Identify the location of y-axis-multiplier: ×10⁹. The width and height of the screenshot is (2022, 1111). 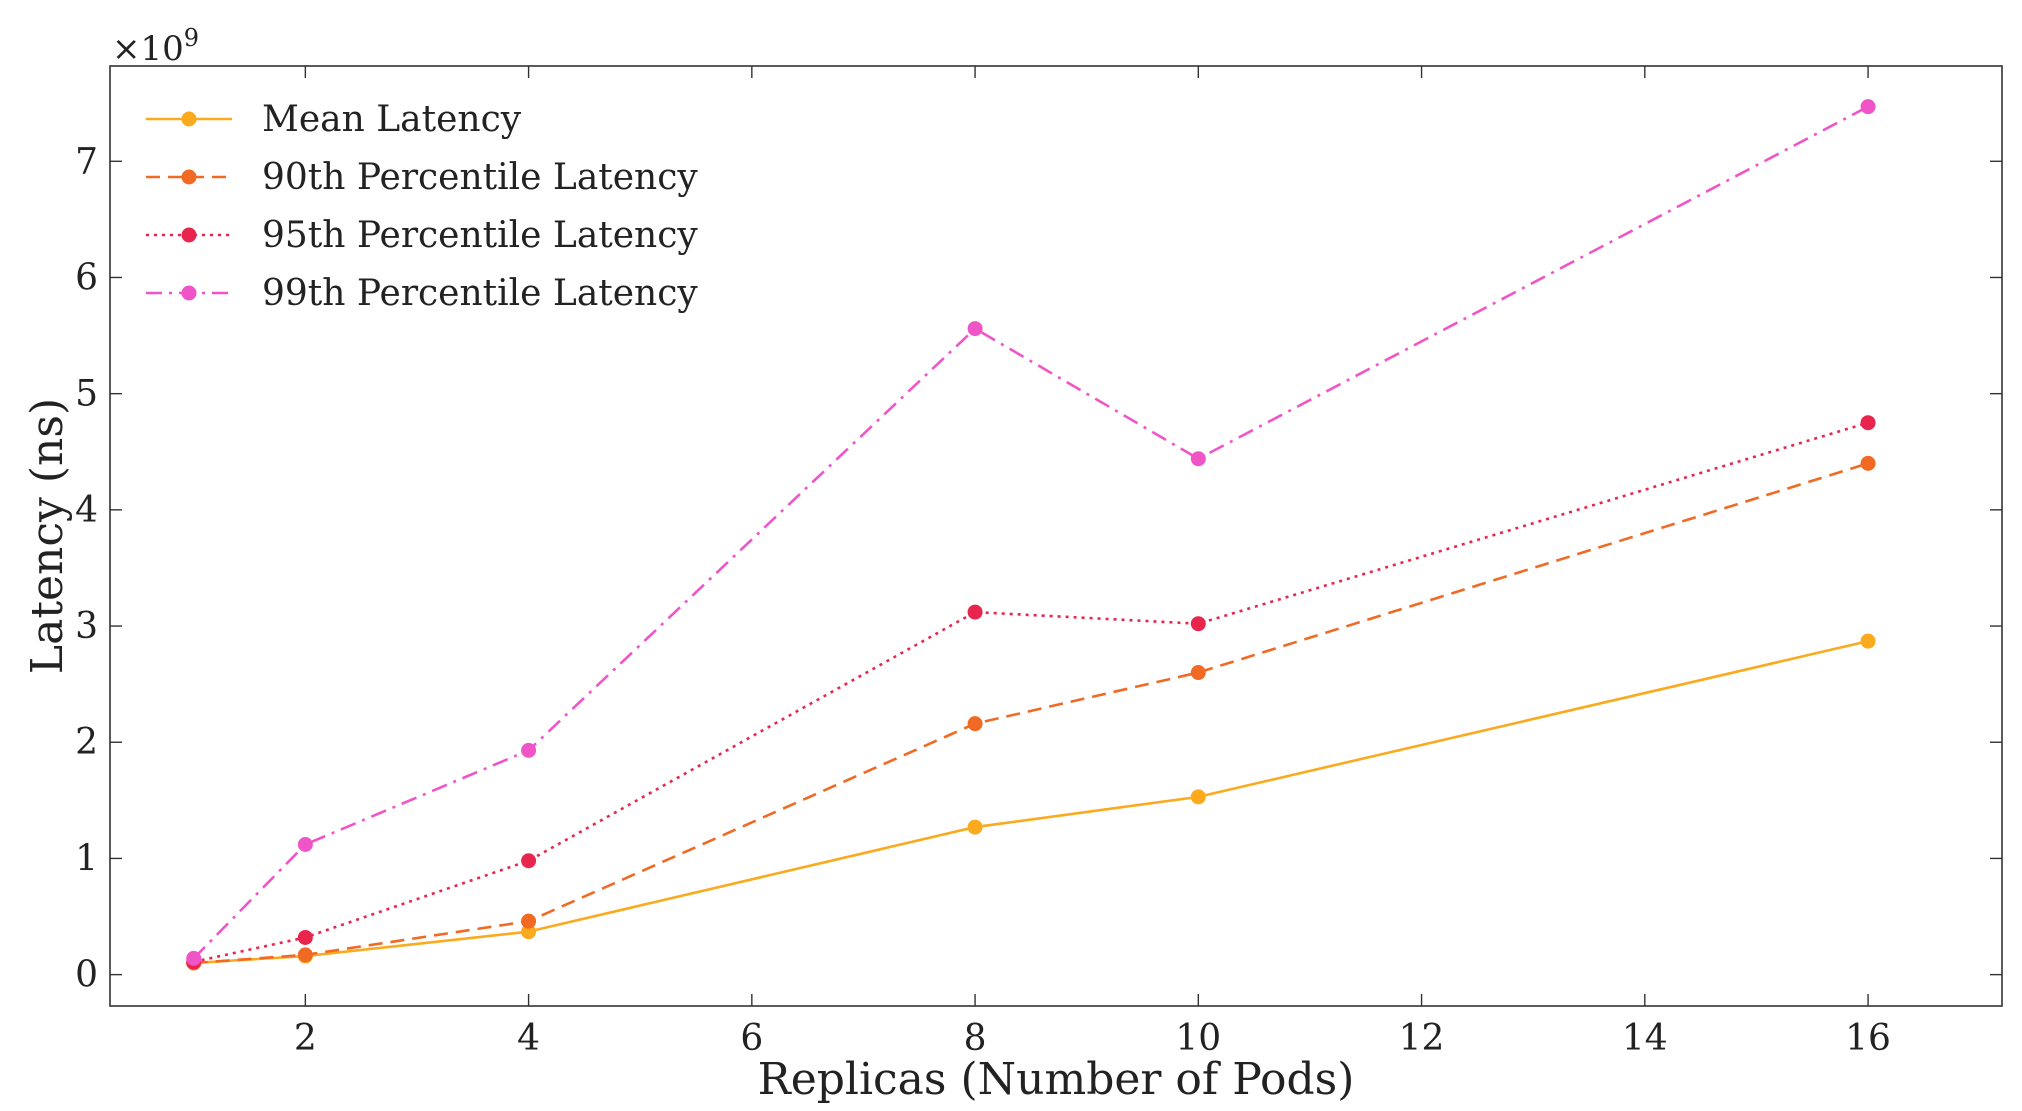
(155, 46).